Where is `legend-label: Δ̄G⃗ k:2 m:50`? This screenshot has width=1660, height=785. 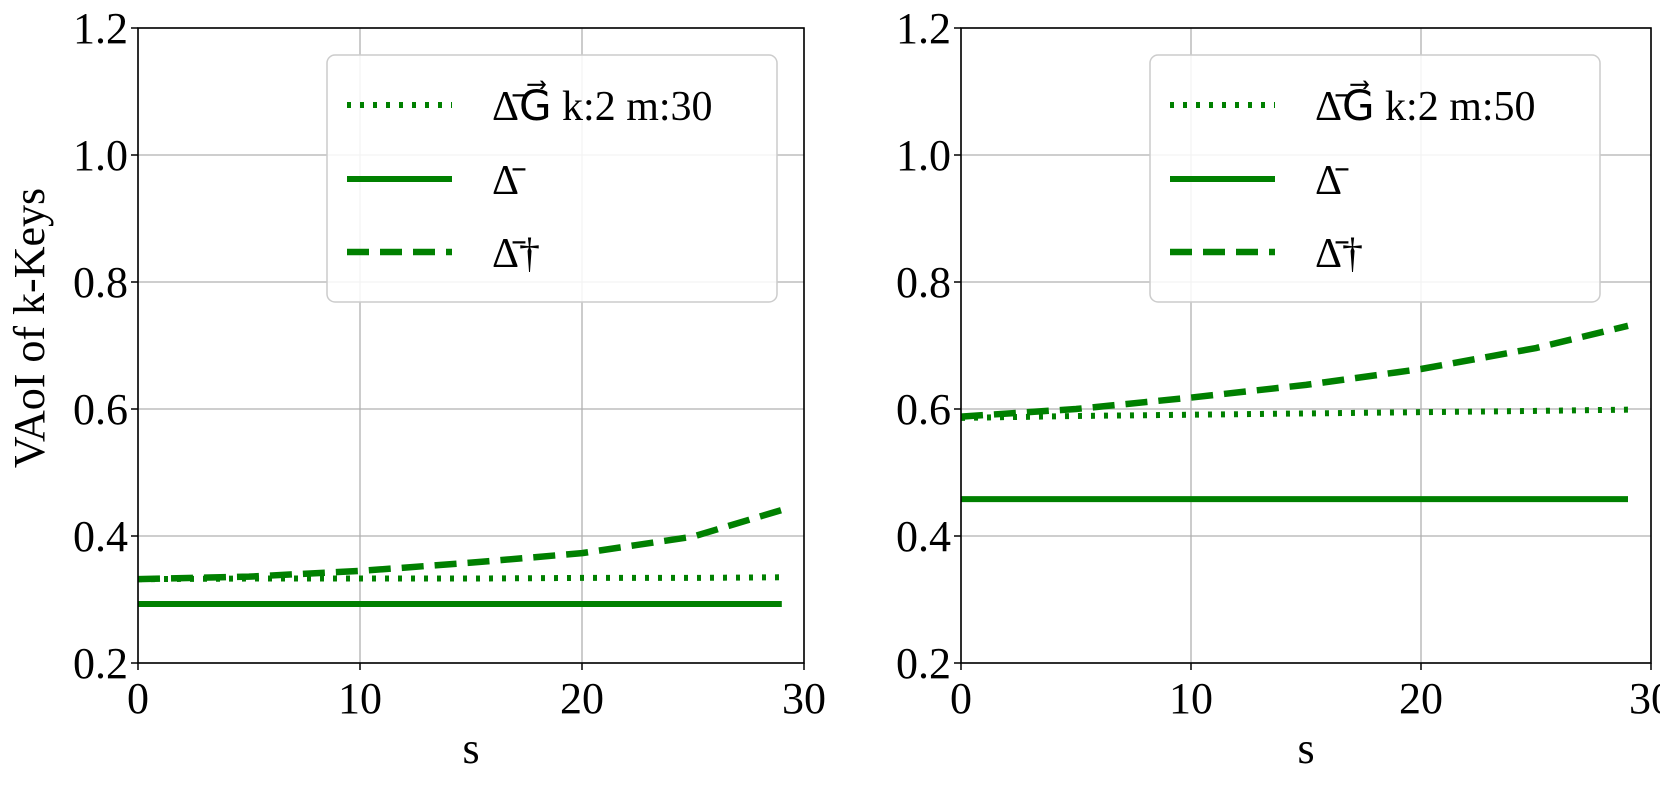
legend-label: Δ̄G⃗ k:2 m:50 is located at coordinates (1425, 105).